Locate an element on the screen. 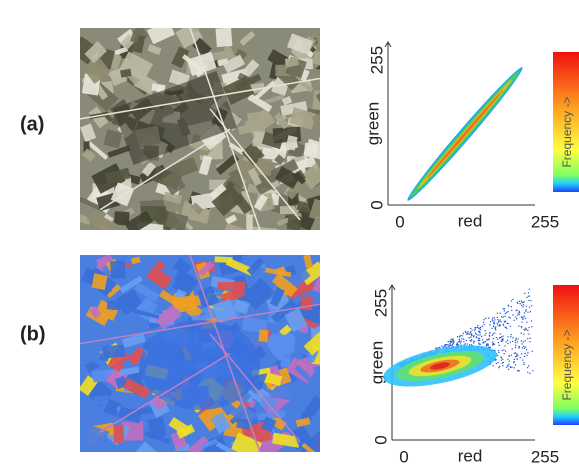 Image resolution: width=579 pixels, height=464 pixels. y-tick-label: 0 is located at coordinates (376, 204).